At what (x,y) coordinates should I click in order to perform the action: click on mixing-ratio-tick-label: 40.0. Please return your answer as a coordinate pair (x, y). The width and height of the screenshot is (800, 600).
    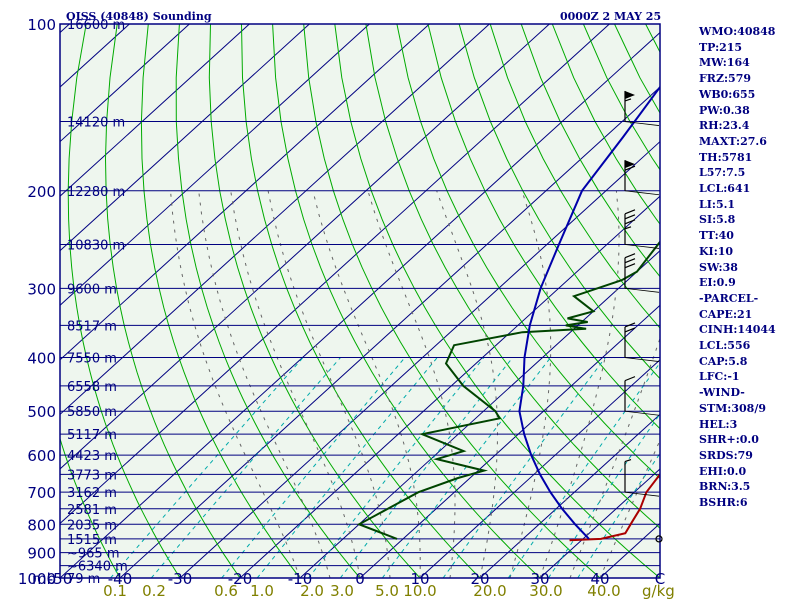
    Looking at the image, I should click on (603, 591).